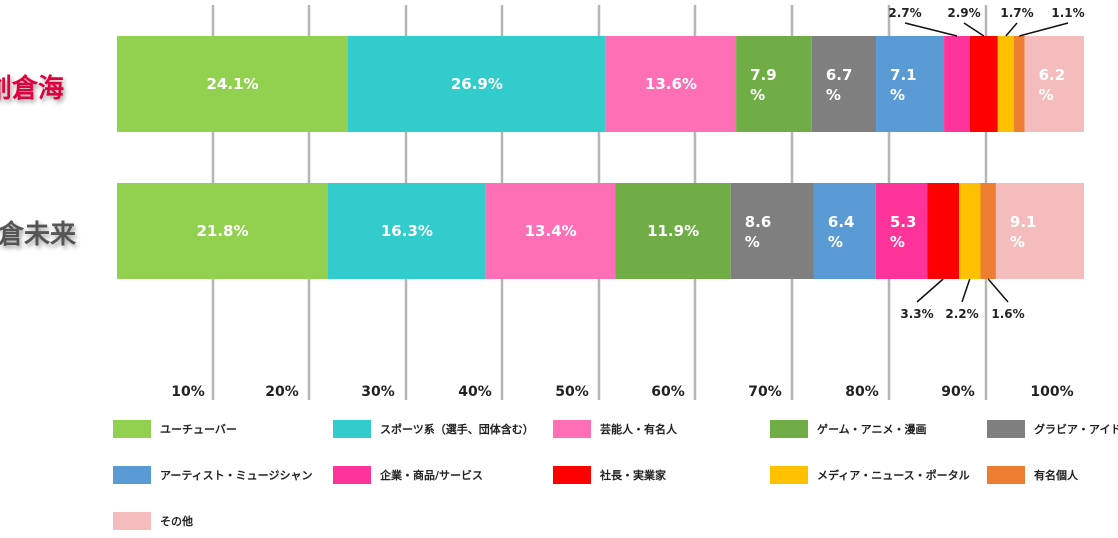  I want to click on data-label-row2-series11: 9.1%, so click(1023, 232).